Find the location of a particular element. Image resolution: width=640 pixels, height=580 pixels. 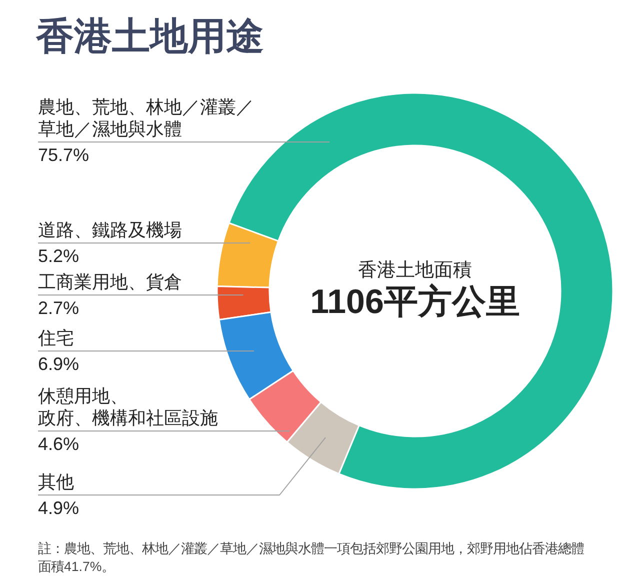

title: 香港土地用途 is located at coordinates (150, 37).